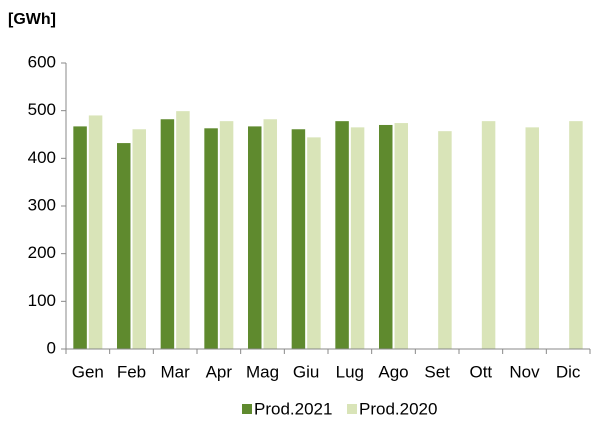  Describe the element at coordinates (393, 371) in the screenshot. I see `x-tick-label: Ago` at that location.